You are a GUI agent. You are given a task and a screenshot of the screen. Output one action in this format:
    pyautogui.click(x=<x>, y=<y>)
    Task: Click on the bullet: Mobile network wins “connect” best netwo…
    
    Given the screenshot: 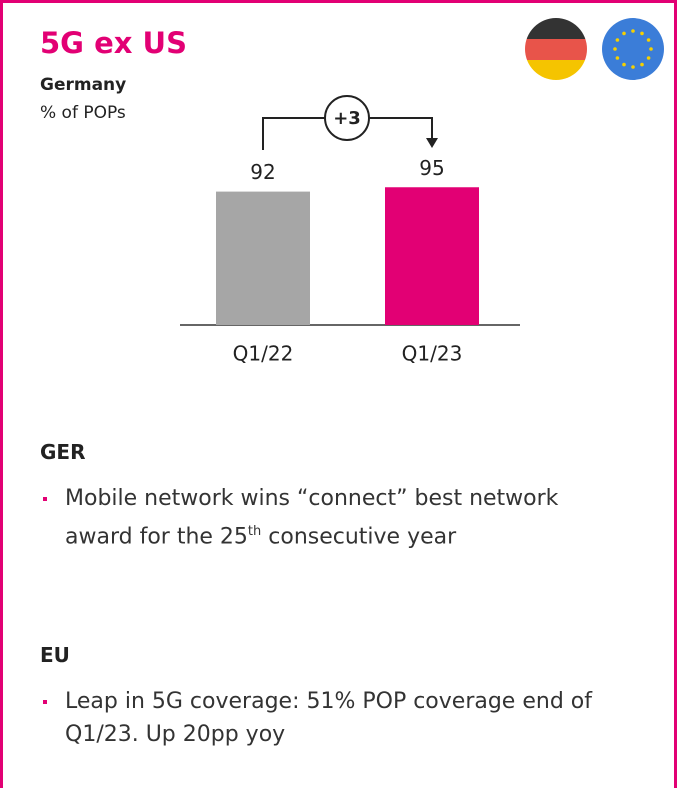 What is the action you would take?
    pyautogui.click(x=332, y=517)
    